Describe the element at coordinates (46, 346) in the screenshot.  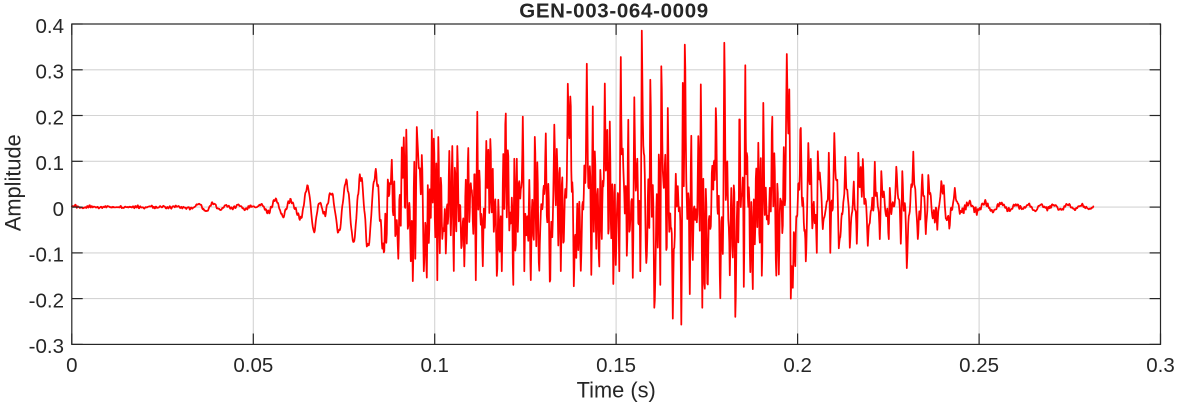
I see `svg-text: -0.3` at that location.